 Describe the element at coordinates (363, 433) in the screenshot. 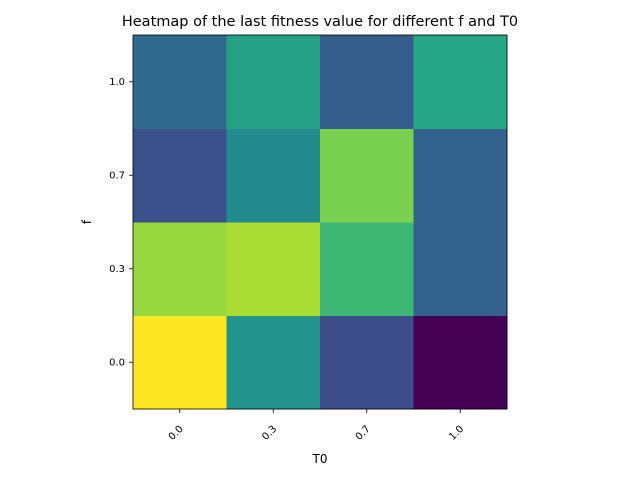

I see `x-tick-label: 0.7` at that location.